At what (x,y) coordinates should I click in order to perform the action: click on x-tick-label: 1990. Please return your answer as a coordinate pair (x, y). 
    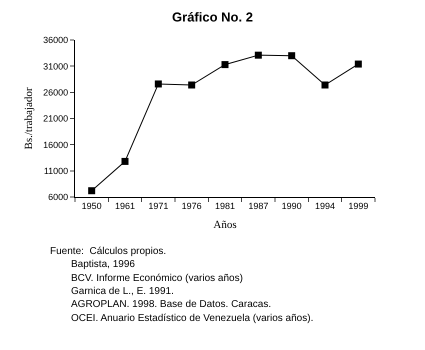
    Looking at the image, I should click on (292, 205).